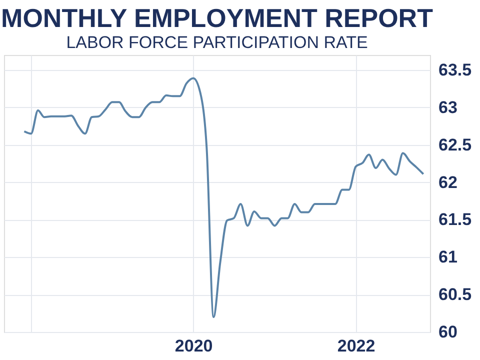  Describe the element at coordinates (448, 332) in the screenshot. I see `y-tick-label: 60` at that location.